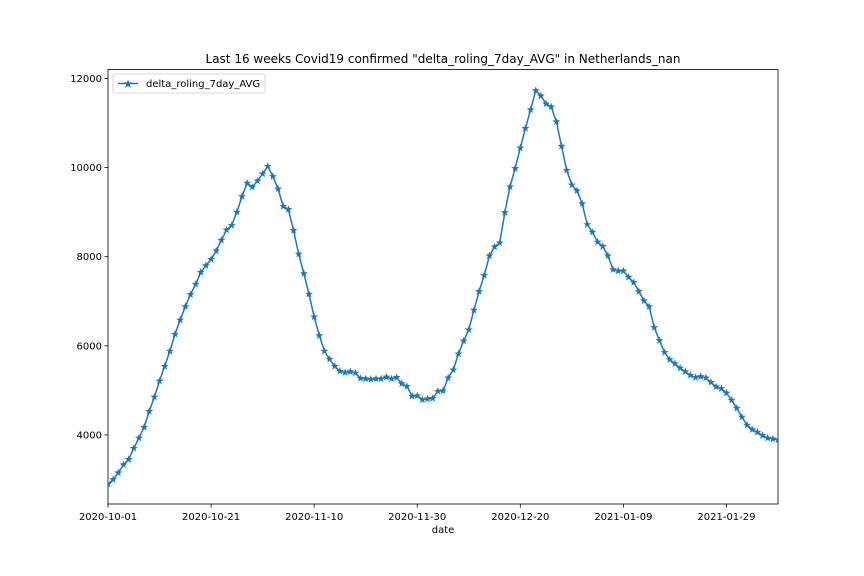  I want to click on x-tick-label: 2020-10-21, so click(211, 517).